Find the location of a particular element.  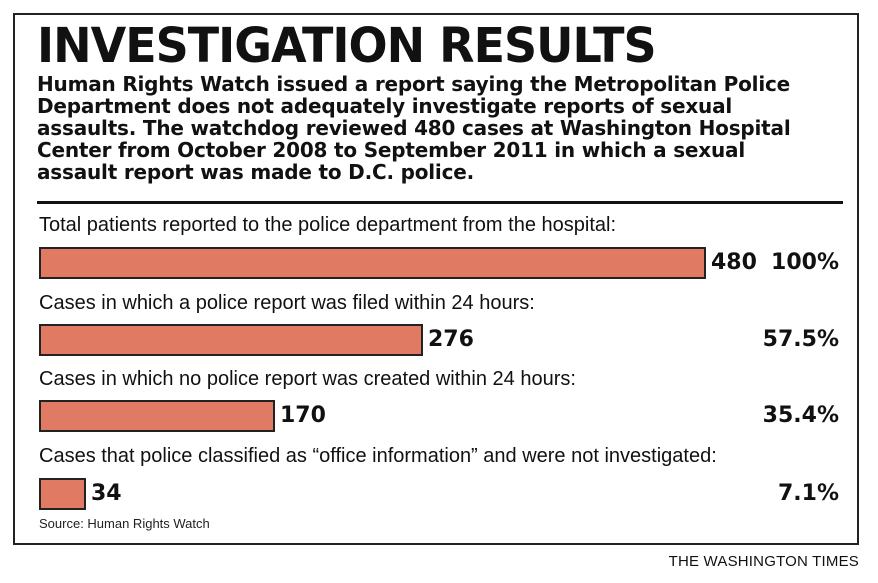

source-note: Source: Human Rights Watch is located at coordinates (124, 523).